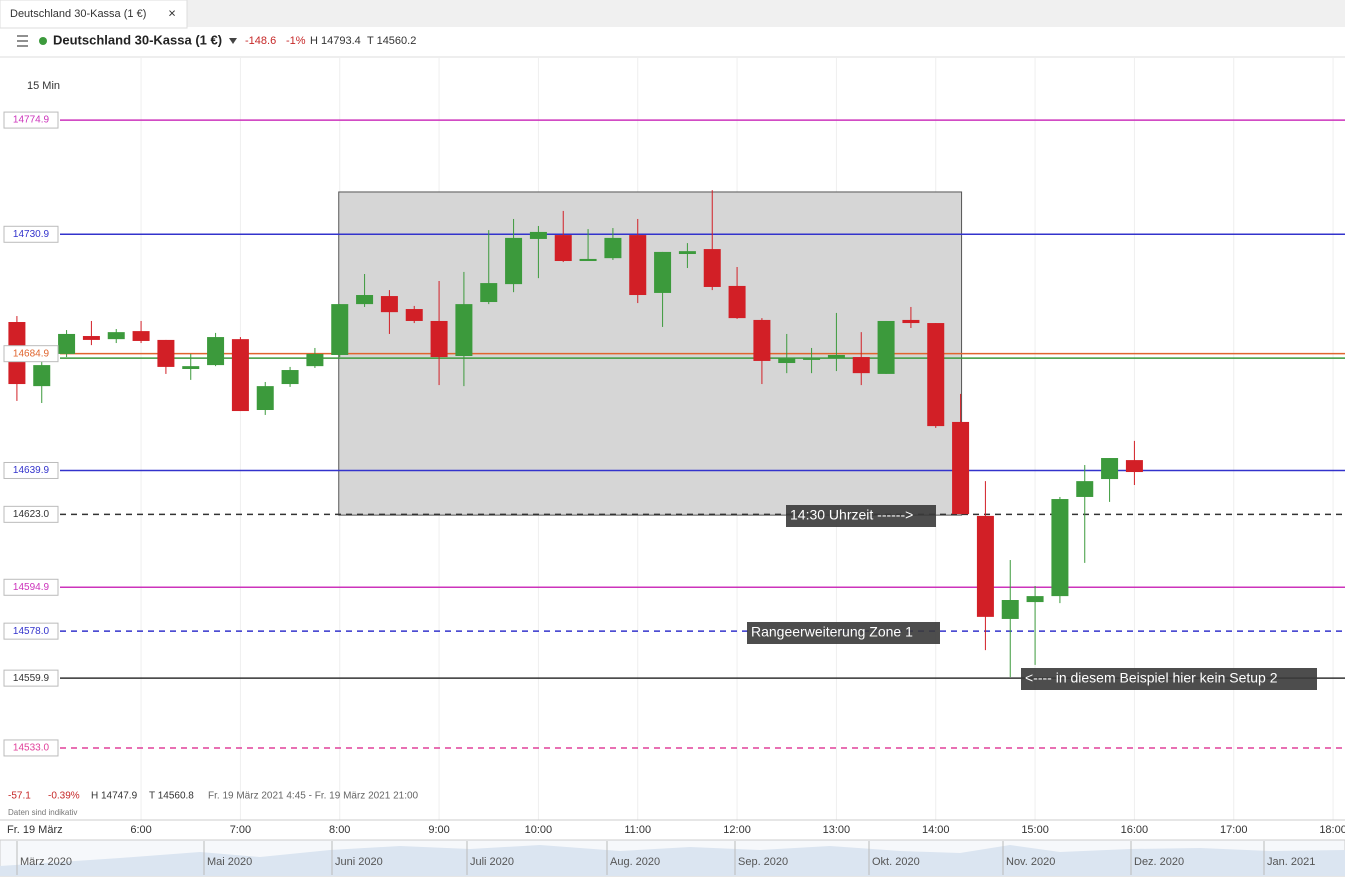 The height and width of the screenshot is (884, 1345). I want to click on instrument-name: Deutschland 30-Kassa (1 €), so click(137, 39).